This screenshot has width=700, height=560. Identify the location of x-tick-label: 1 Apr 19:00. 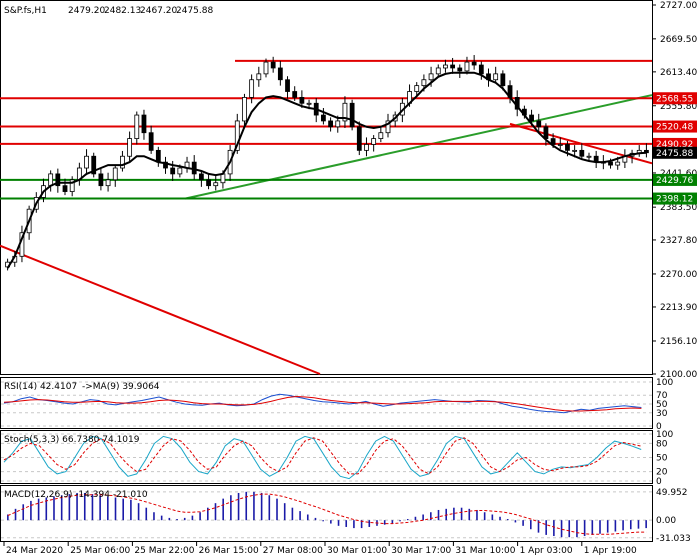
(610, 551).